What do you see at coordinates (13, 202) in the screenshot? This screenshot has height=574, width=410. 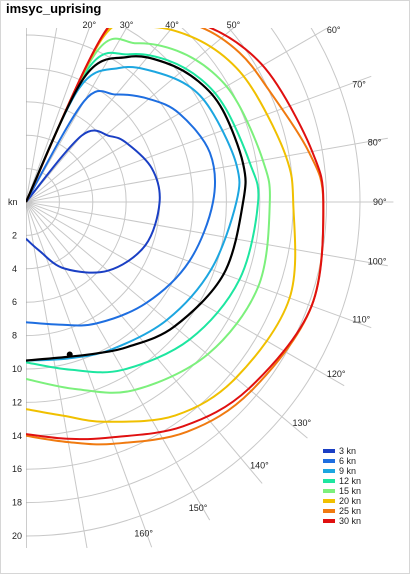 I see `radial-unit-label: kn` at bounding box center [13, 202].